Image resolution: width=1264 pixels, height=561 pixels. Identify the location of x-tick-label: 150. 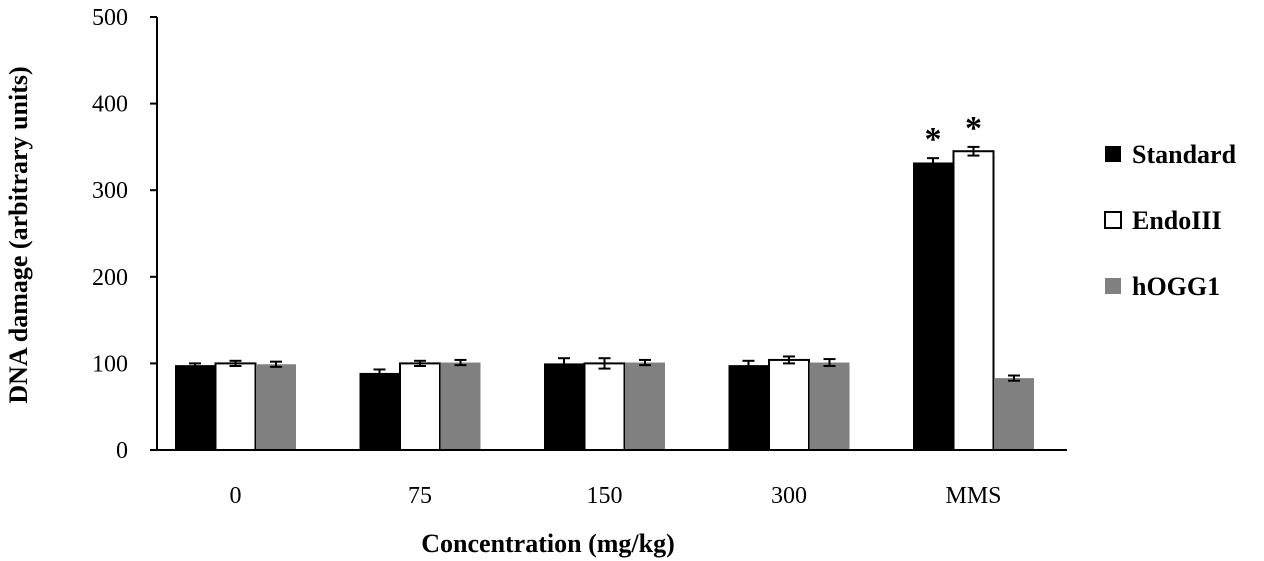
(605, 496).